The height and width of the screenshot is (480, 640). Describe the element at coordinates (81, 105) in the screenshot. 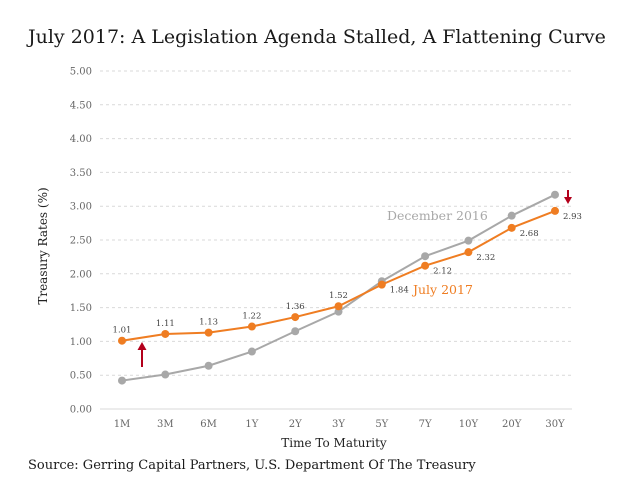

I see `y-tick-label: 4.50` at that location.